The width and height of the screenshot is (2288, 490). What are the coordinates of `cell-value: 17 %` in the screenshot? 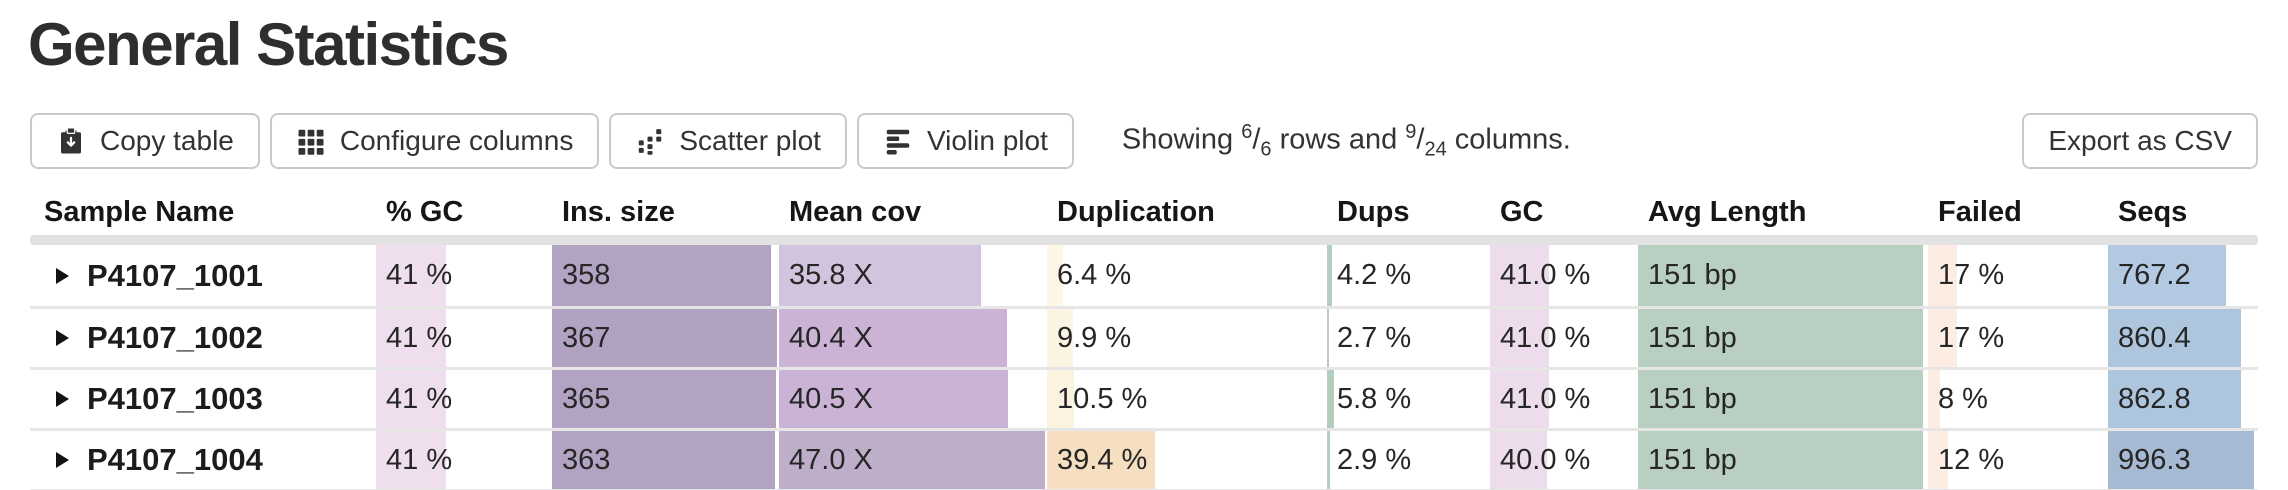 It's located at (1971, 337).